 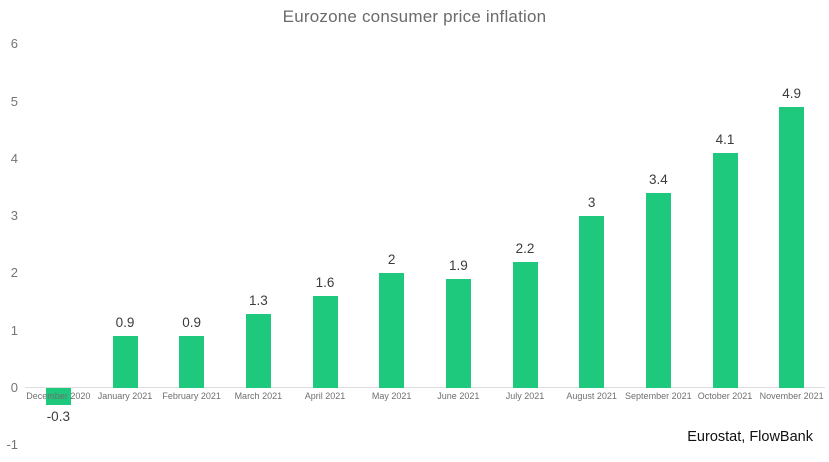 I want to click on bar-december-2020, so click(x=58, y=397).